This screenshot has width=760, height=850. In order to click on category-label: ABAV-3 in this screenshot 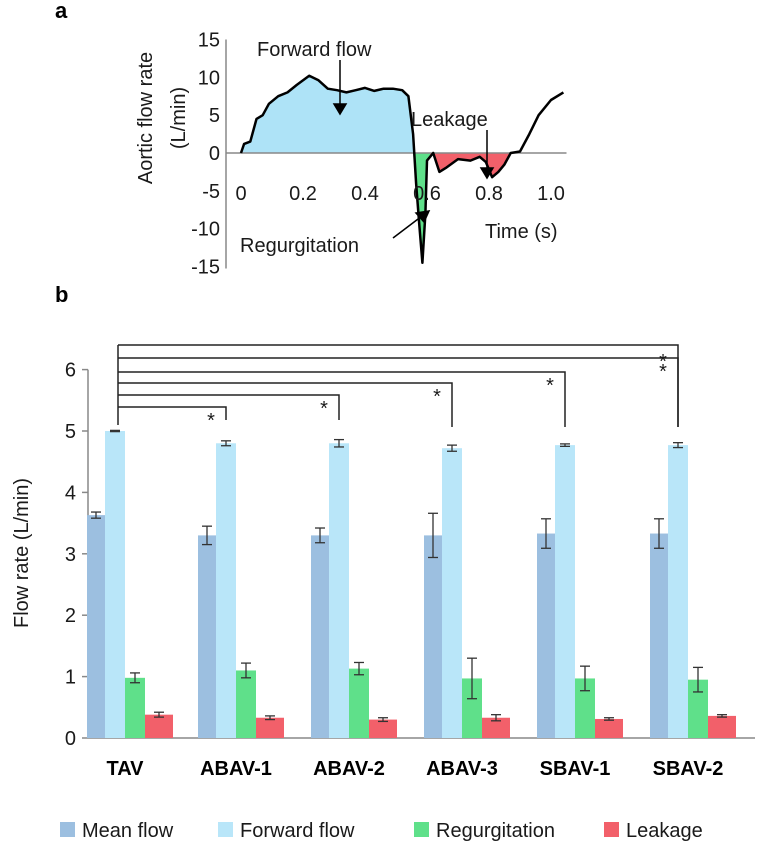, I will do `click(462, 769)`.